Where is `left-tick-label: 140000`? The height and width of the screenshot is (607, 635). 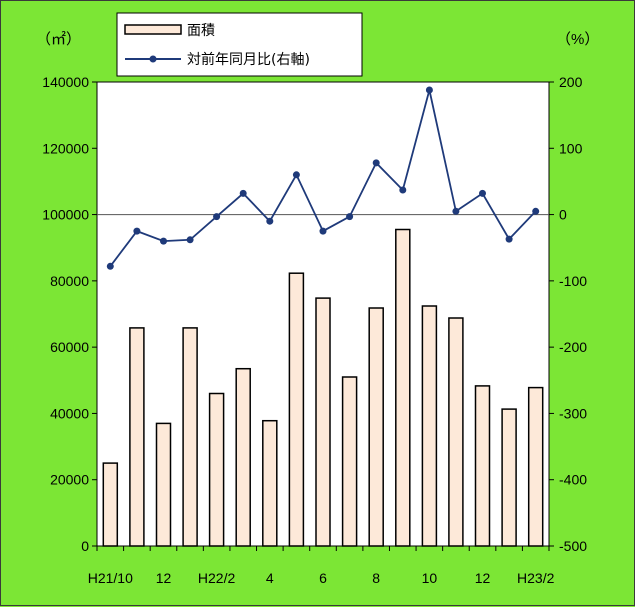 left-tick-label: 140000 is located at coordinates (65, 82).